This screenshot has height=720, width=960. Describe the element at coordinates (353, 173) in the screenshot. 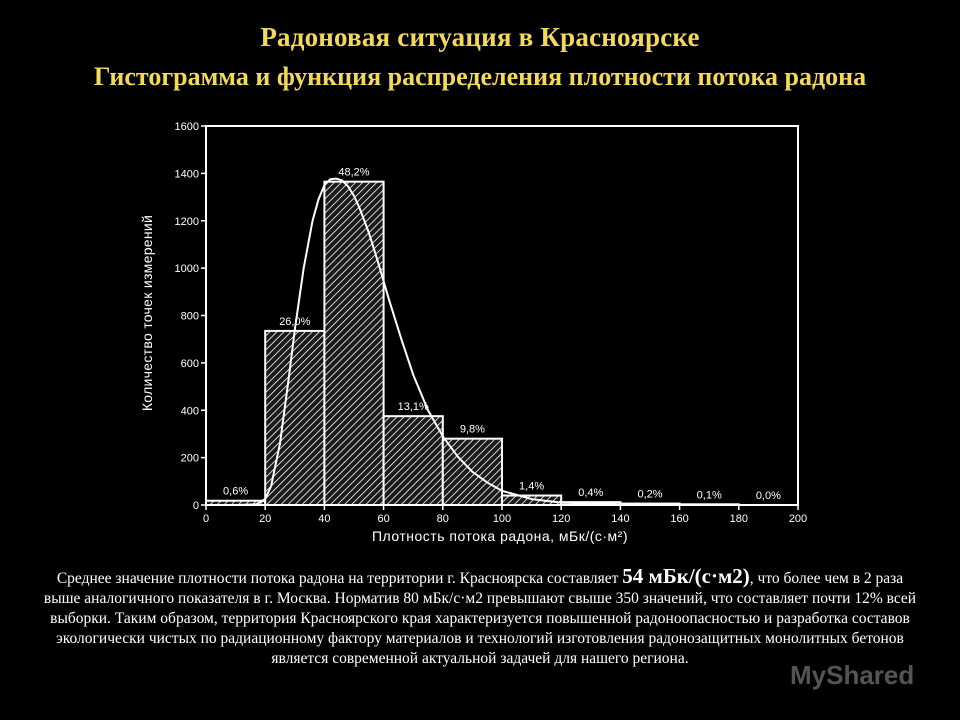

I see `bar-percent-label: 48,2%` at that location.